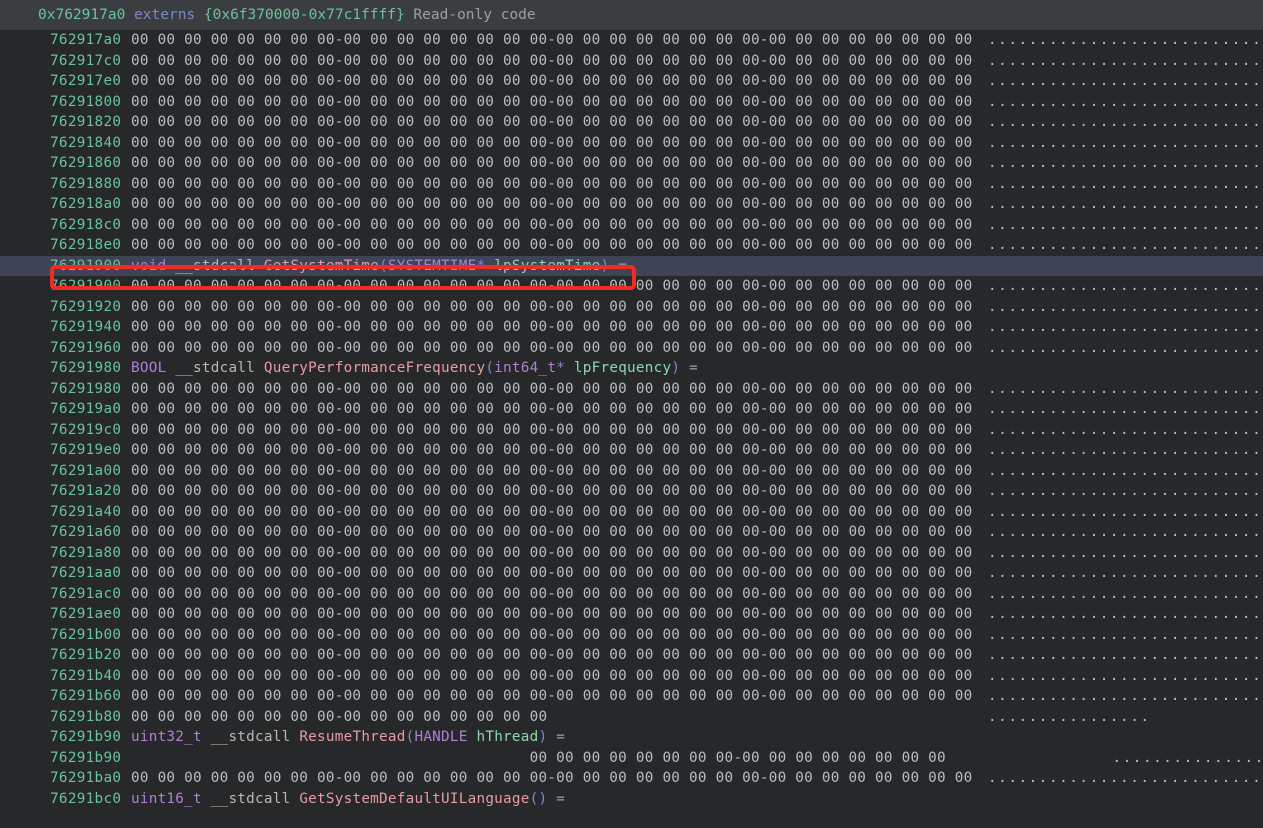 Image resolution: width=1263 pixels, height=828 pixels. What do you see at coordinates (507, 737) in the screenshot?
I see `signature-param-name: hThread` at bounding box center [507, 737].